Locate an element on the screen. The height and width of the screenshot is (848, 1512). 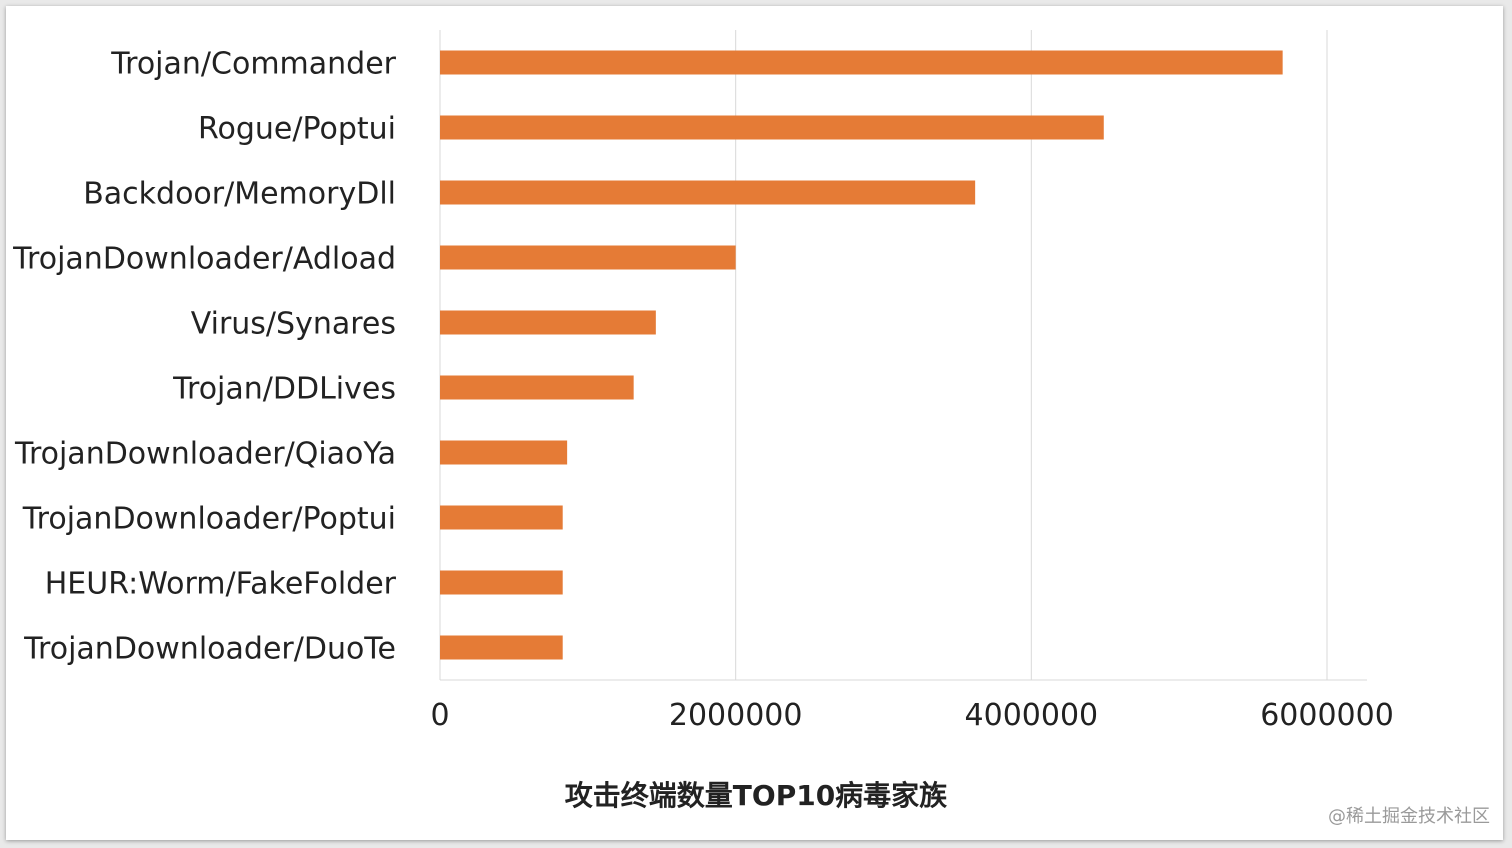
category-label-2: Rogue/Poptui is located at coordinates (297, 129).